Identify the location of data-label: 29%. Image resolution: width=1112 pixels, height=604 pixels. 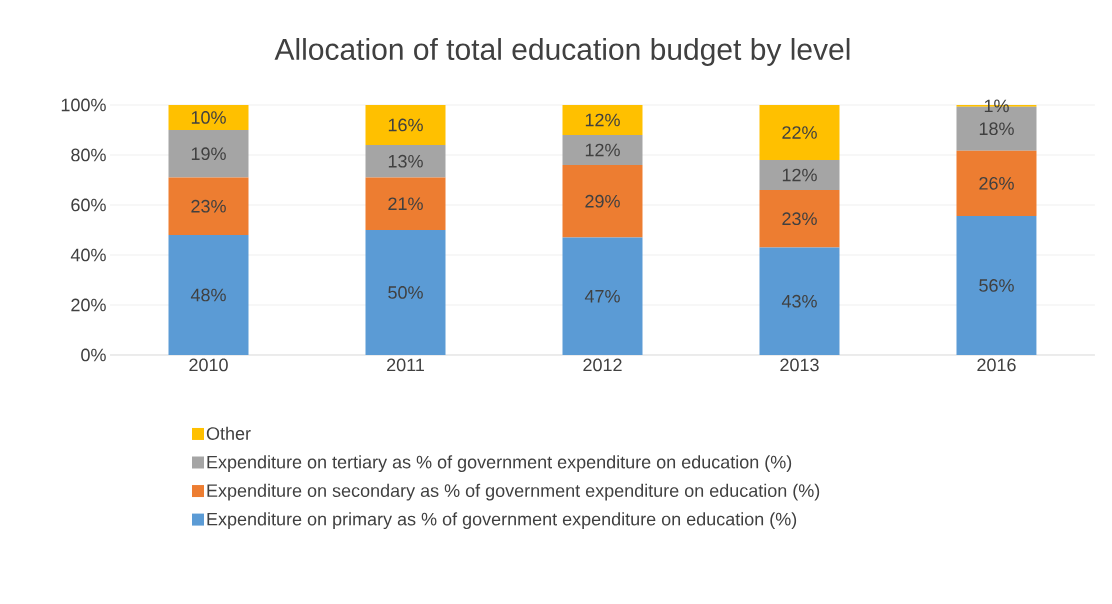
(602, 201).